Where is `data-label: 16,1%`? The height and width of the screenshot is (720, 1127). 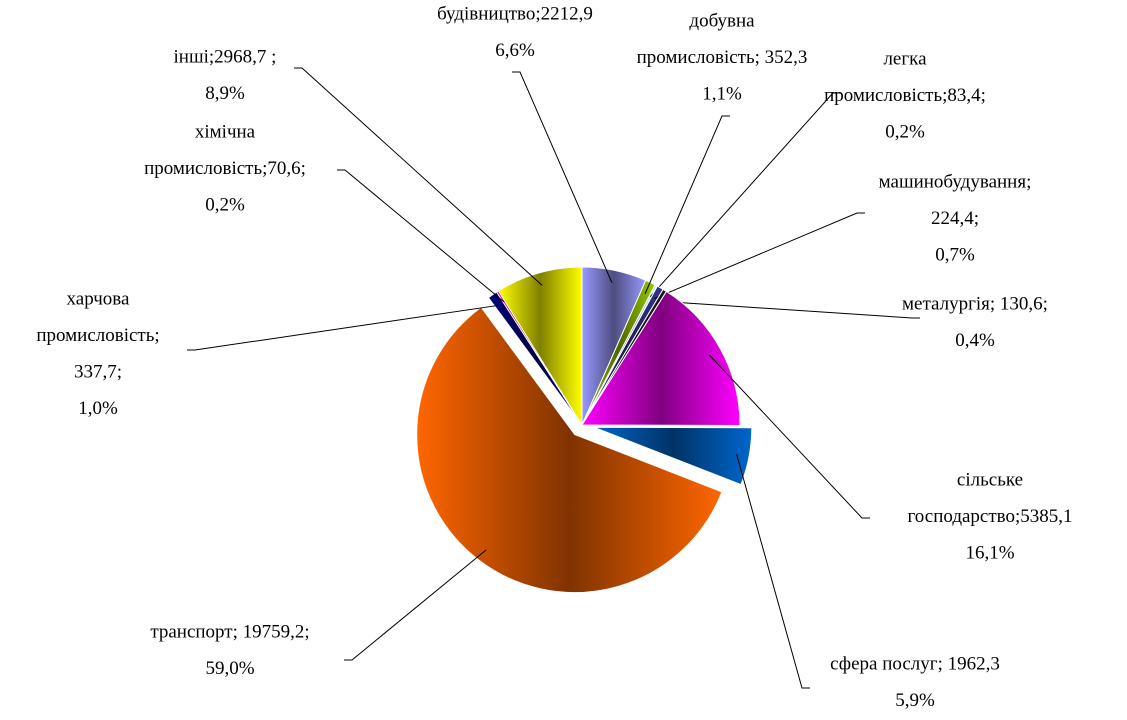
data-label: 16,1% is located at coordinates (989, 552).